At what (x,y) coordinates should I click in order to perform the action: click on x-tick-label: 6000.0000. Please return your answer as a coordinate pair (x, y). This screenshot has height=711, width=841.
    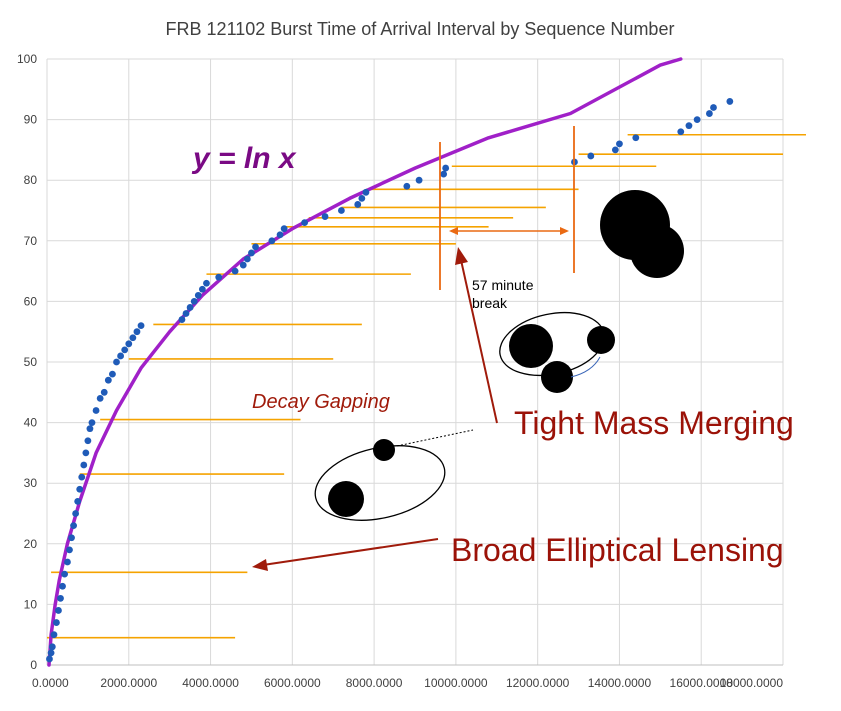
    Looking at the image, I should click on (292, 683).